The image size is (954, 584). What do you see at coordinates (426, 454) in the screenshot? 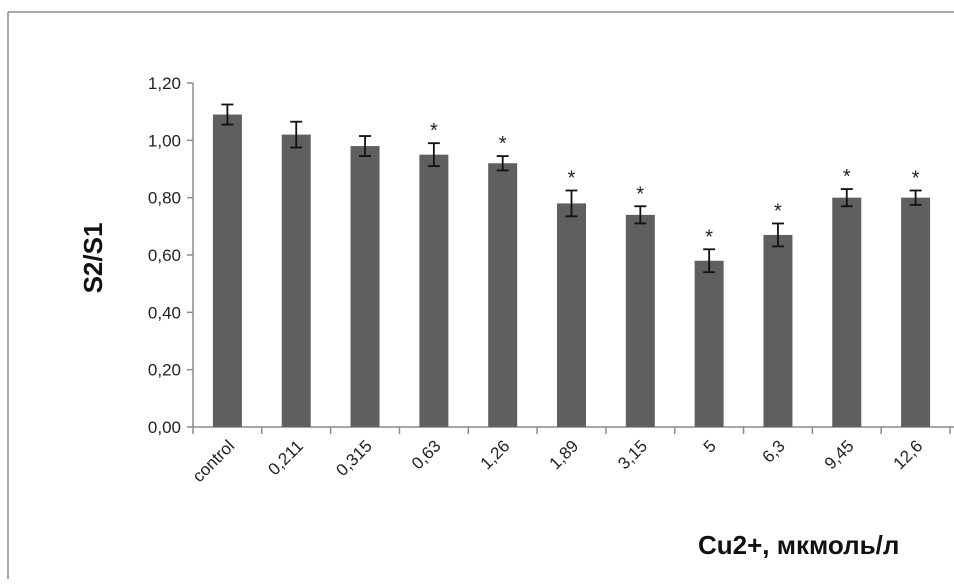
I see `x-tick-label: 0,63` at bounding box center [426, 454].